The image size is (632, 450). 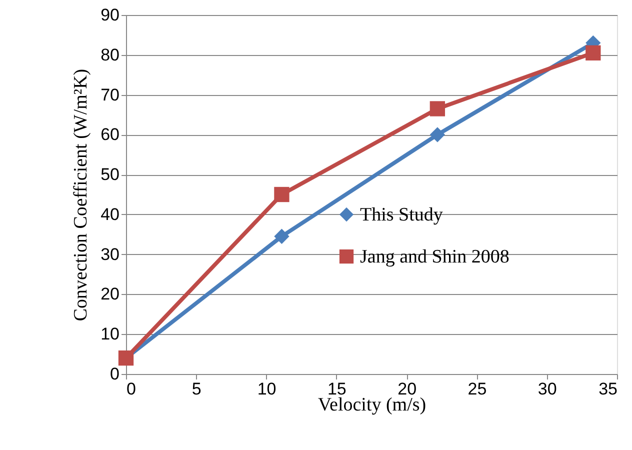 What do you see at coordinates (110, 94) in the screenshot?
I see `y-tick-label: 70` at bounding box center [110, 94].